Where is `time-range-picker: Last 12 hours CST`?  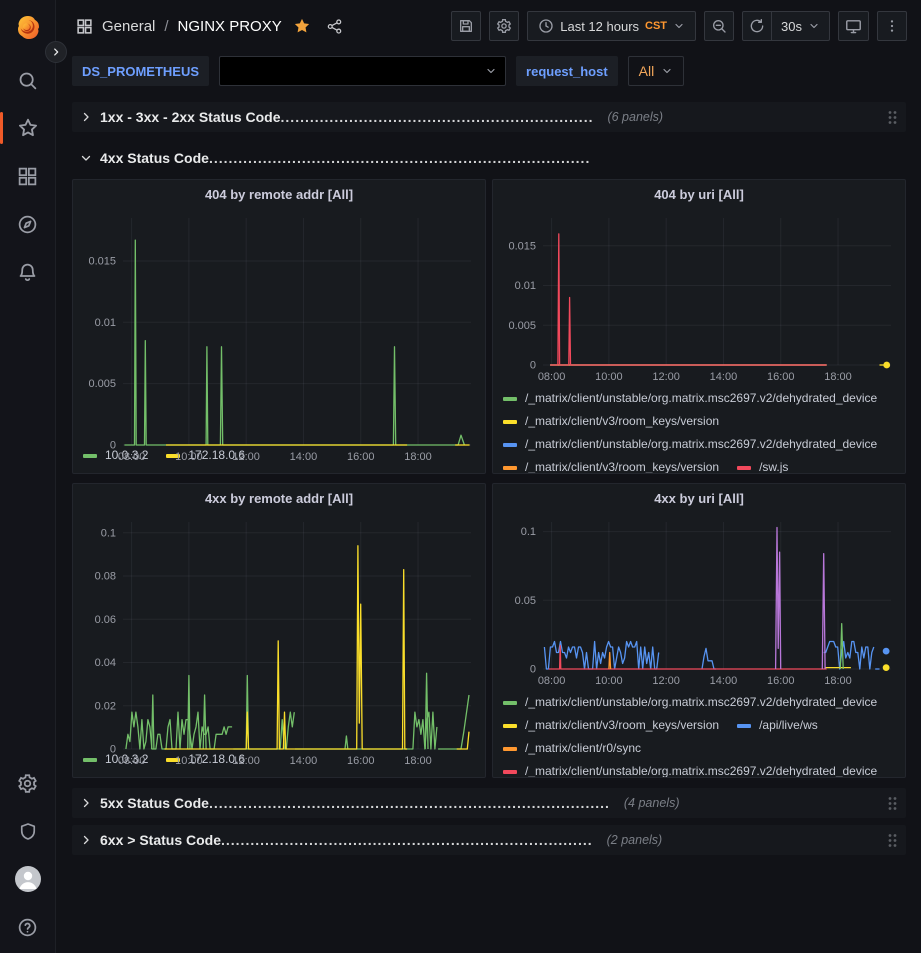 time-range-picker: Last 12 hours CST is located at coordinates (612, 26).